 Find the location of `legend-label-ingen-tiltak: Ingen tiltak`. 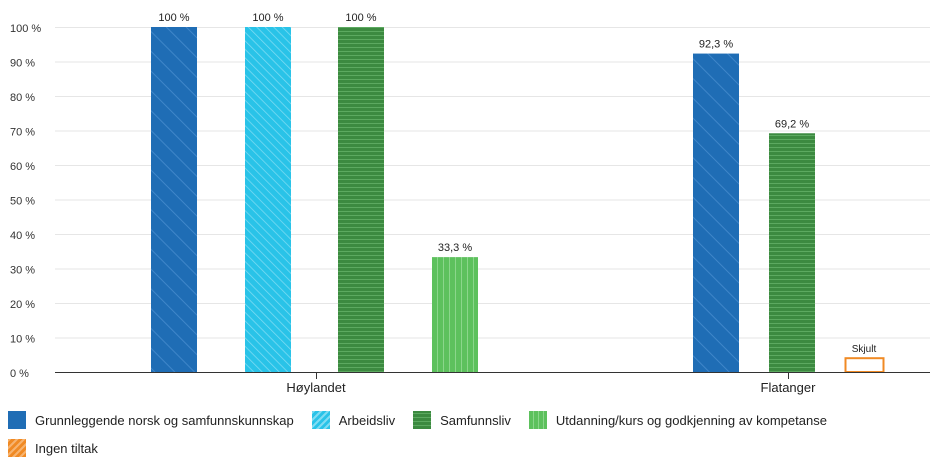

legend-label-ingen-tiltak: Ingen tiltak is located at coordinates (66, 448).